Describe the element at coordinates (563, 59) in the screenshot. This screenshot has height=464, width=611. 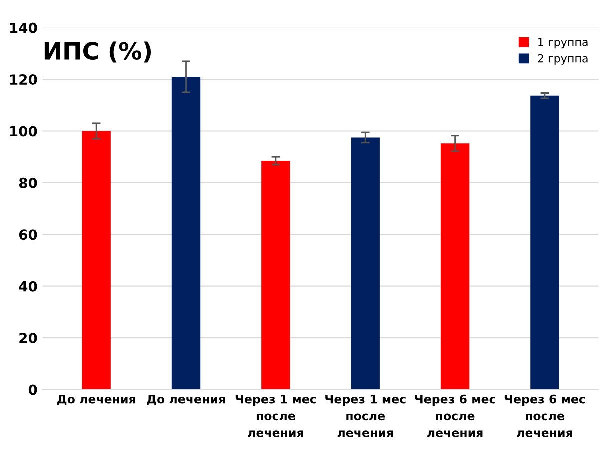
I see `legend-label: 2 группа` at that location.